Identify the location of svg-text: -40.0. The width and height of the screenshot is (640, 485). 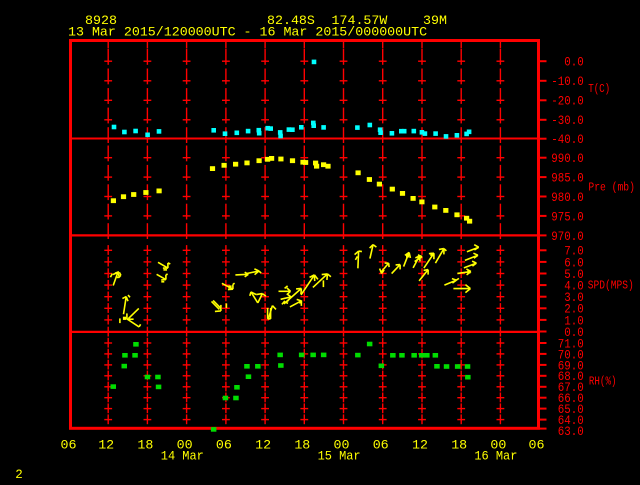
(567, 140).